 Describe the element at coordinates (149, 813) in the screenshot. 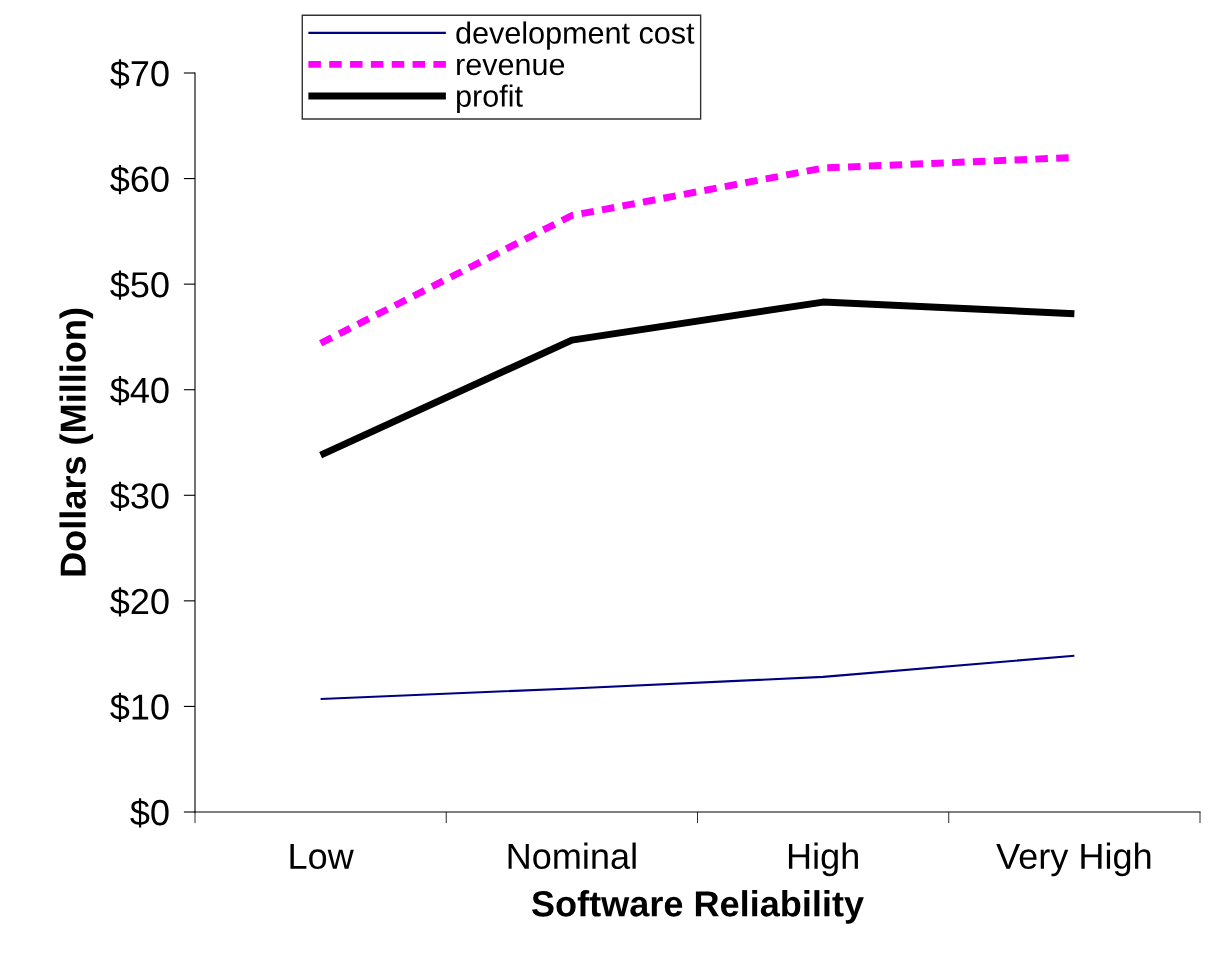

I see `y-tick-label: $0` at that location.